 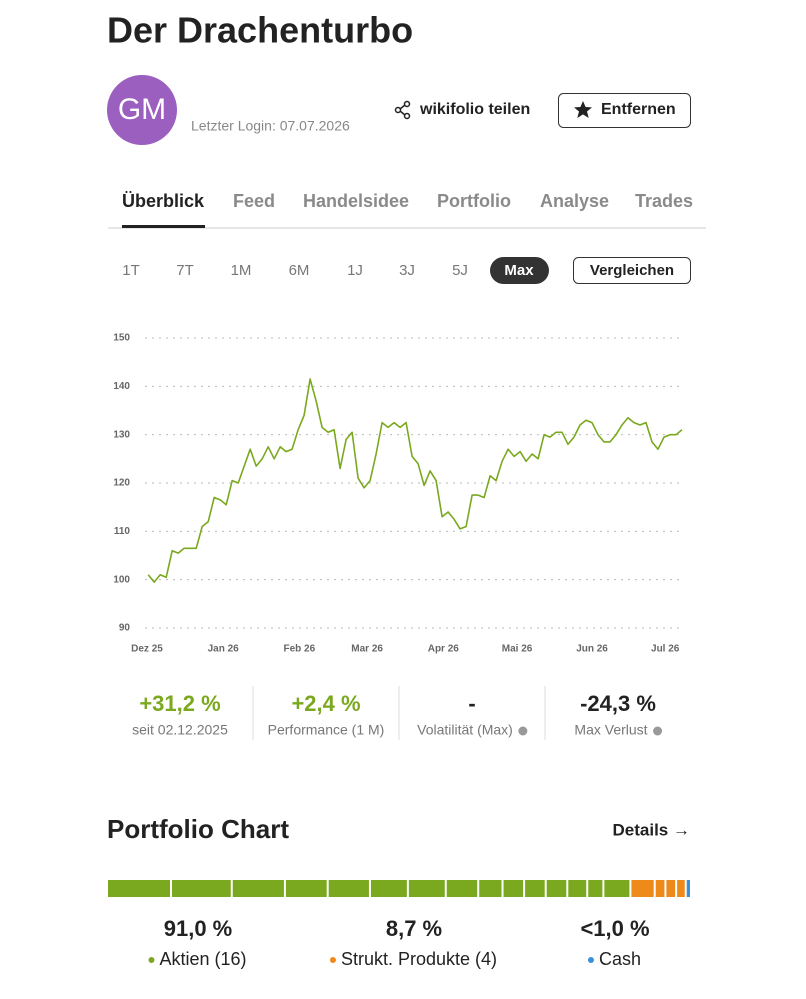 What do you see at coordinates (326, 730) in the screenshot?
I see `stat-label: Performance (1 M)` at bounding box center [326, 730].